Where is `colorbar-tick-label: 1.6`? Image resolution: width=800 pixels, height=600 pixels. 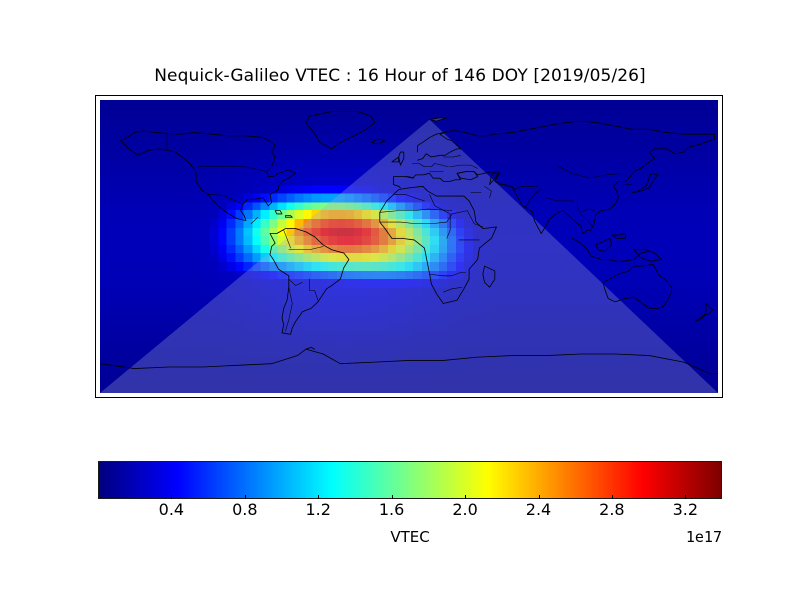
colorbar-tick-label: 1.6 is located at coordinates (391, 509).